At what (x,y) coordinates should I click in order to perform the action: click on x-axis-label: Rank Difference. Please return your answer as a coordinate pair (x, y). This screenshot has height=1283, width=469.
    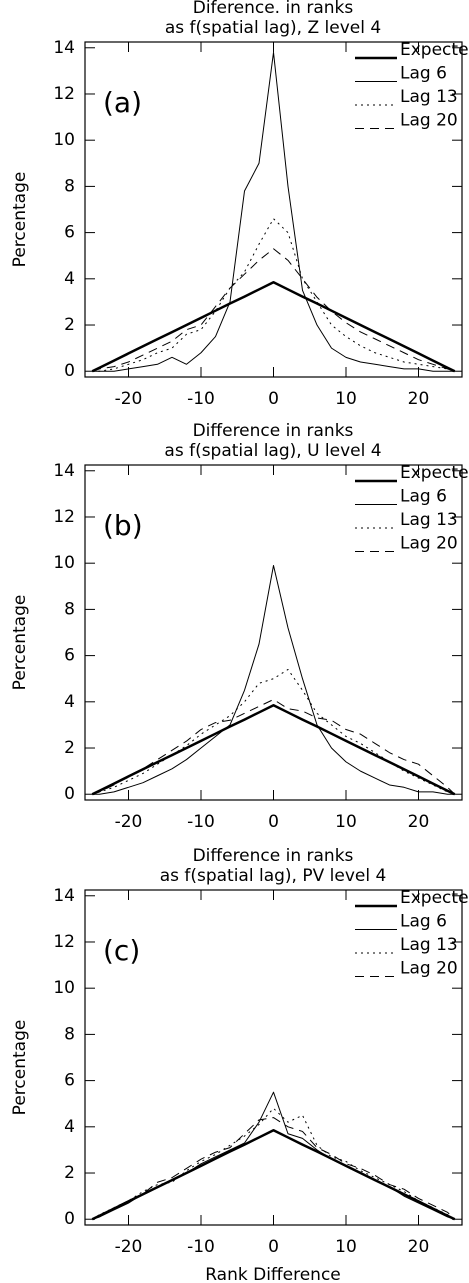
    Looking at the image, I should click on (273, 1274).